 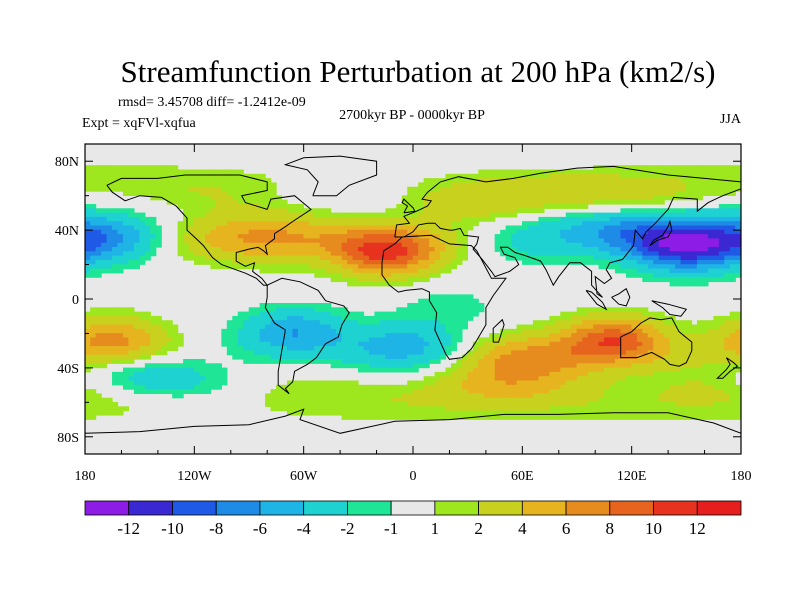 What do you see at coordinates (413, 519) in the screenshot?
I see `colorbar: -12 -10 -8 -6 -4 -2 -1 1 2 4 6 8 10 12` at bounding box center [413, 519].